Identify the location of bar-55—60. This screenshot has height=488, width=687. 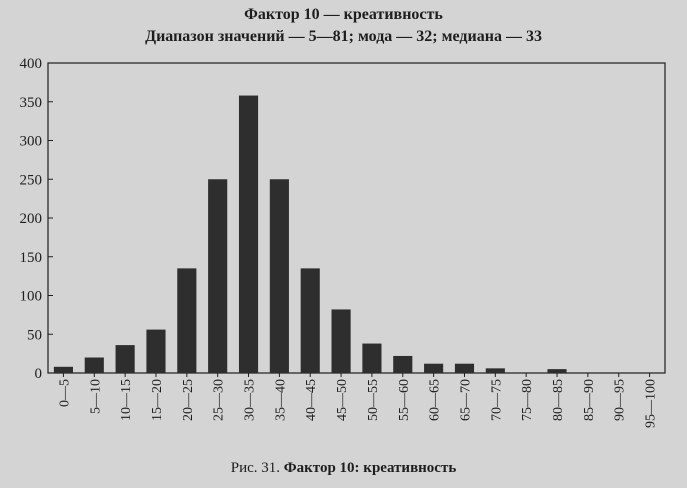
(403, 364).